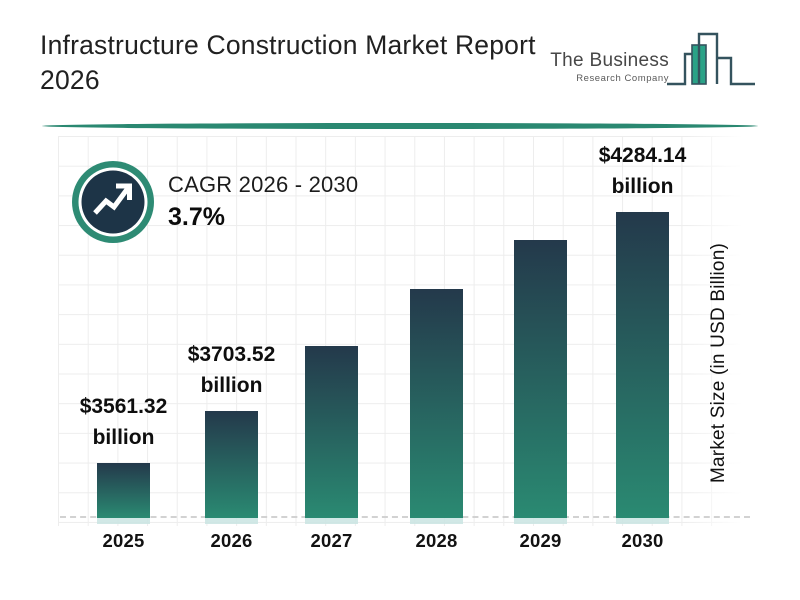 The width and height of the screenshot is (800, 600). I want to click on x-axis-label-2026: 2026, so click(231, 540).